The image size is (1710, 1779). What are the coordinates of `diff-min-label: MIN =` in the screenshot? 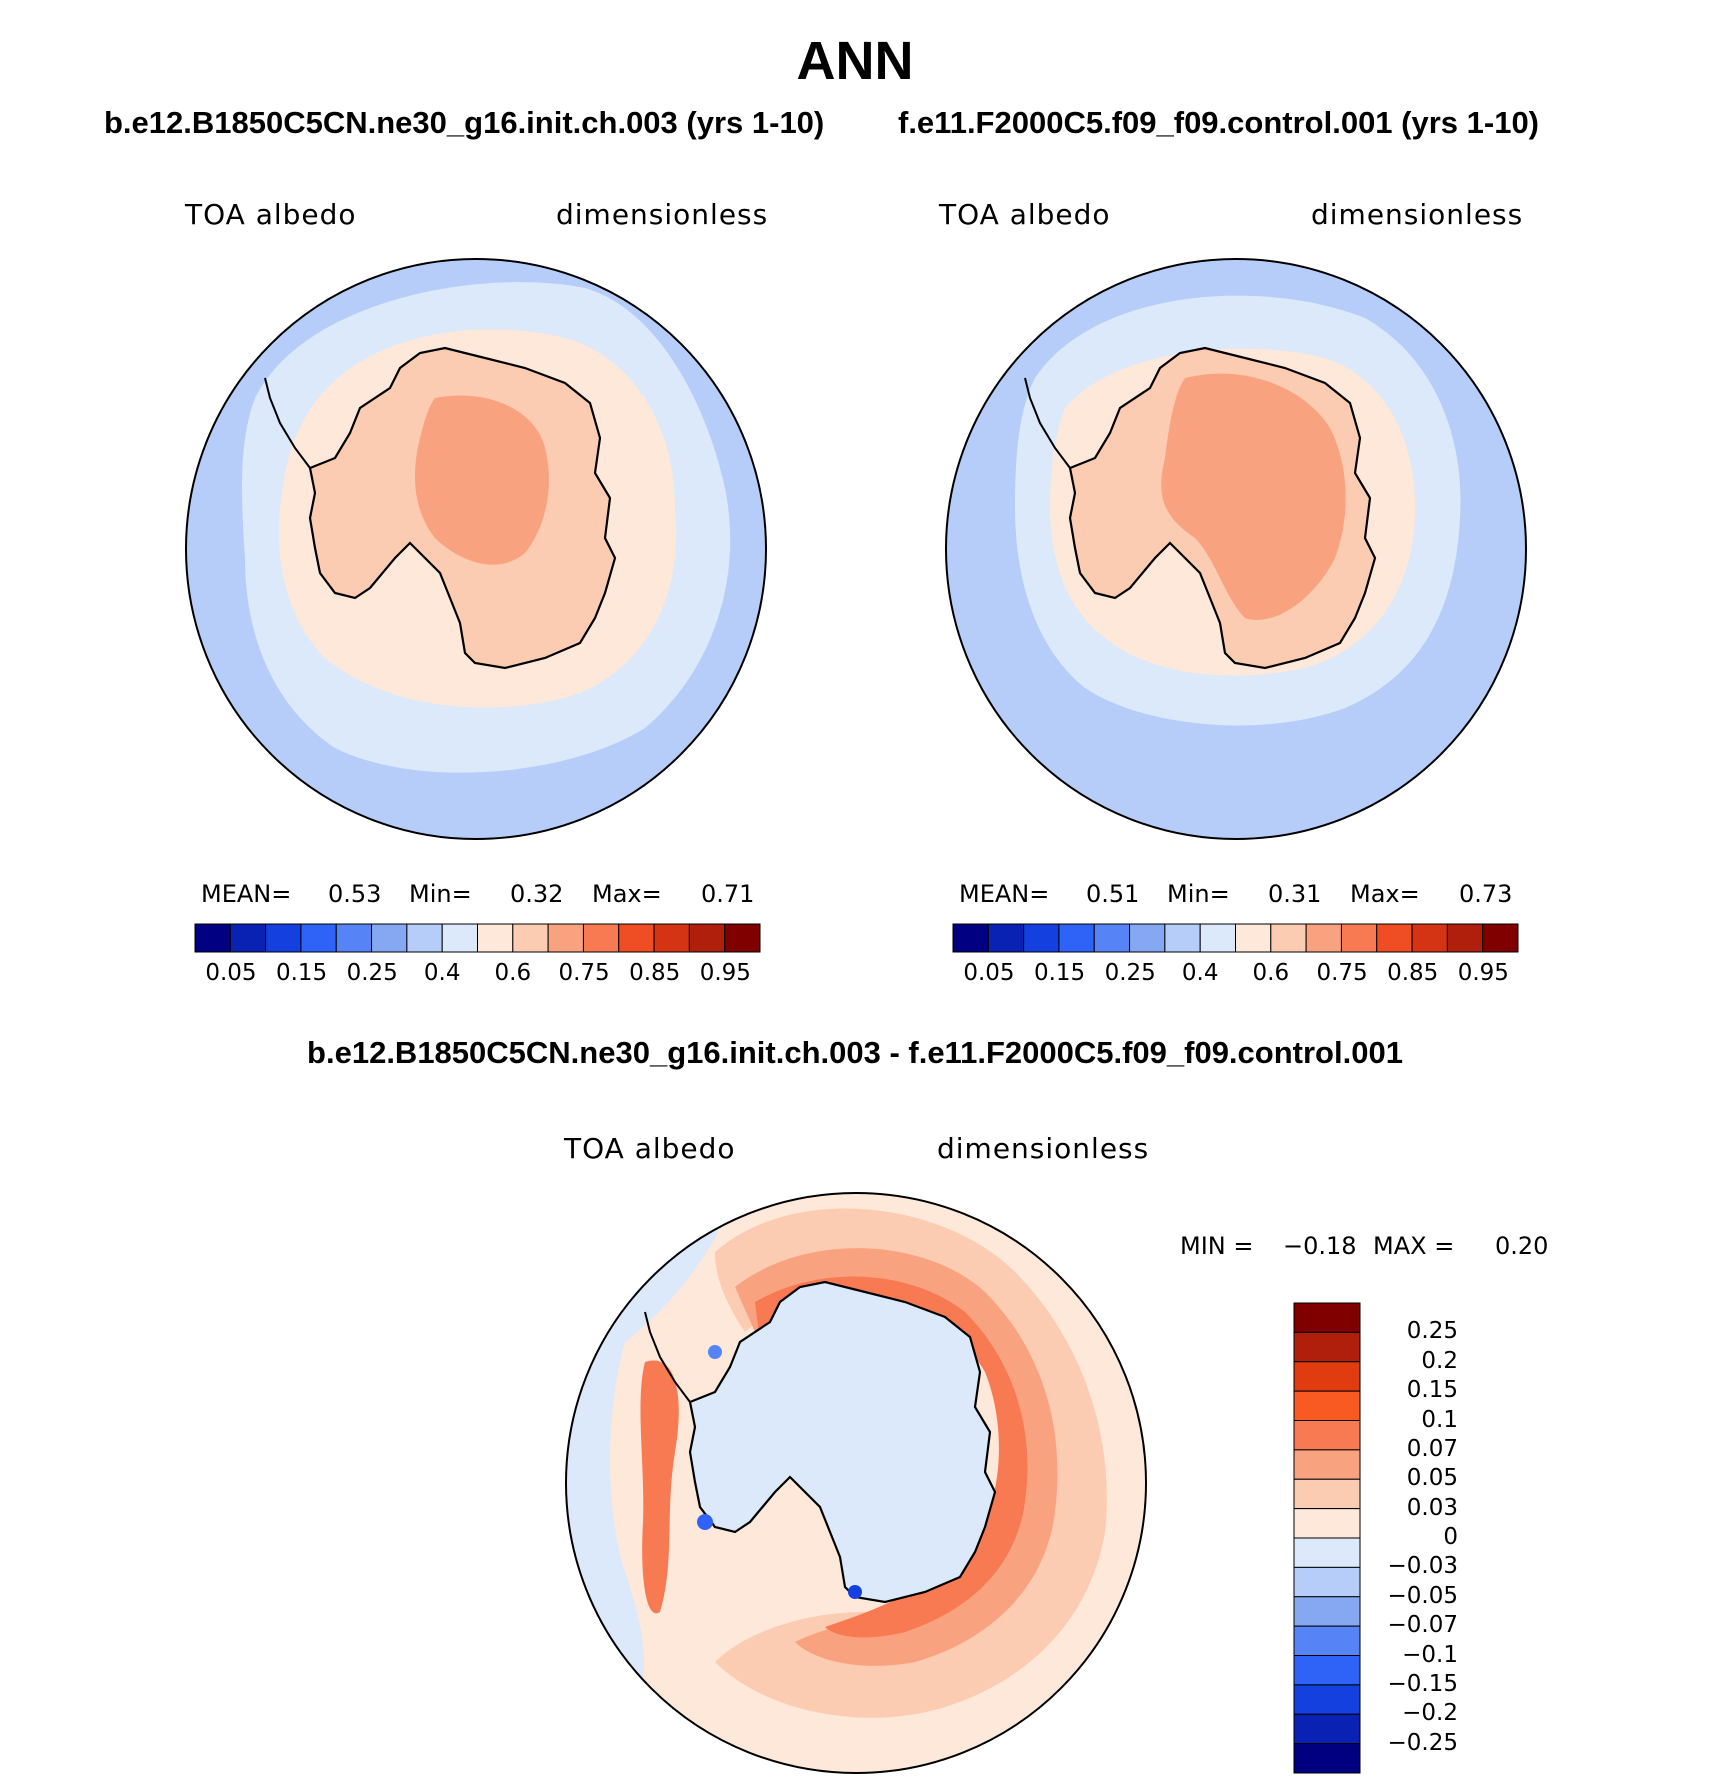 It's located at (1217, 1246).